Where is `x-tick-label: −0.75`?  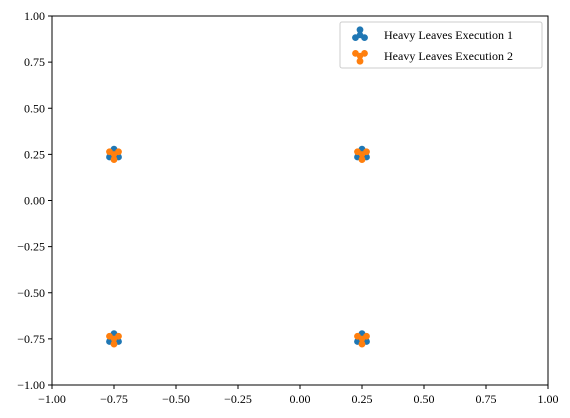 x-tick-label: −0.75 is located at coordinates (114, 399).